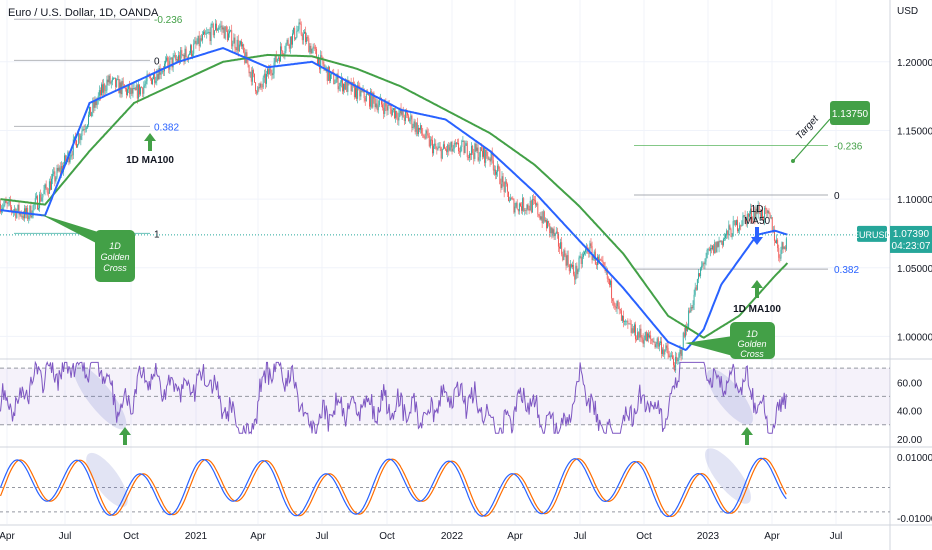  I want to click on fib-level-label: -0.236, so click(848, 147).